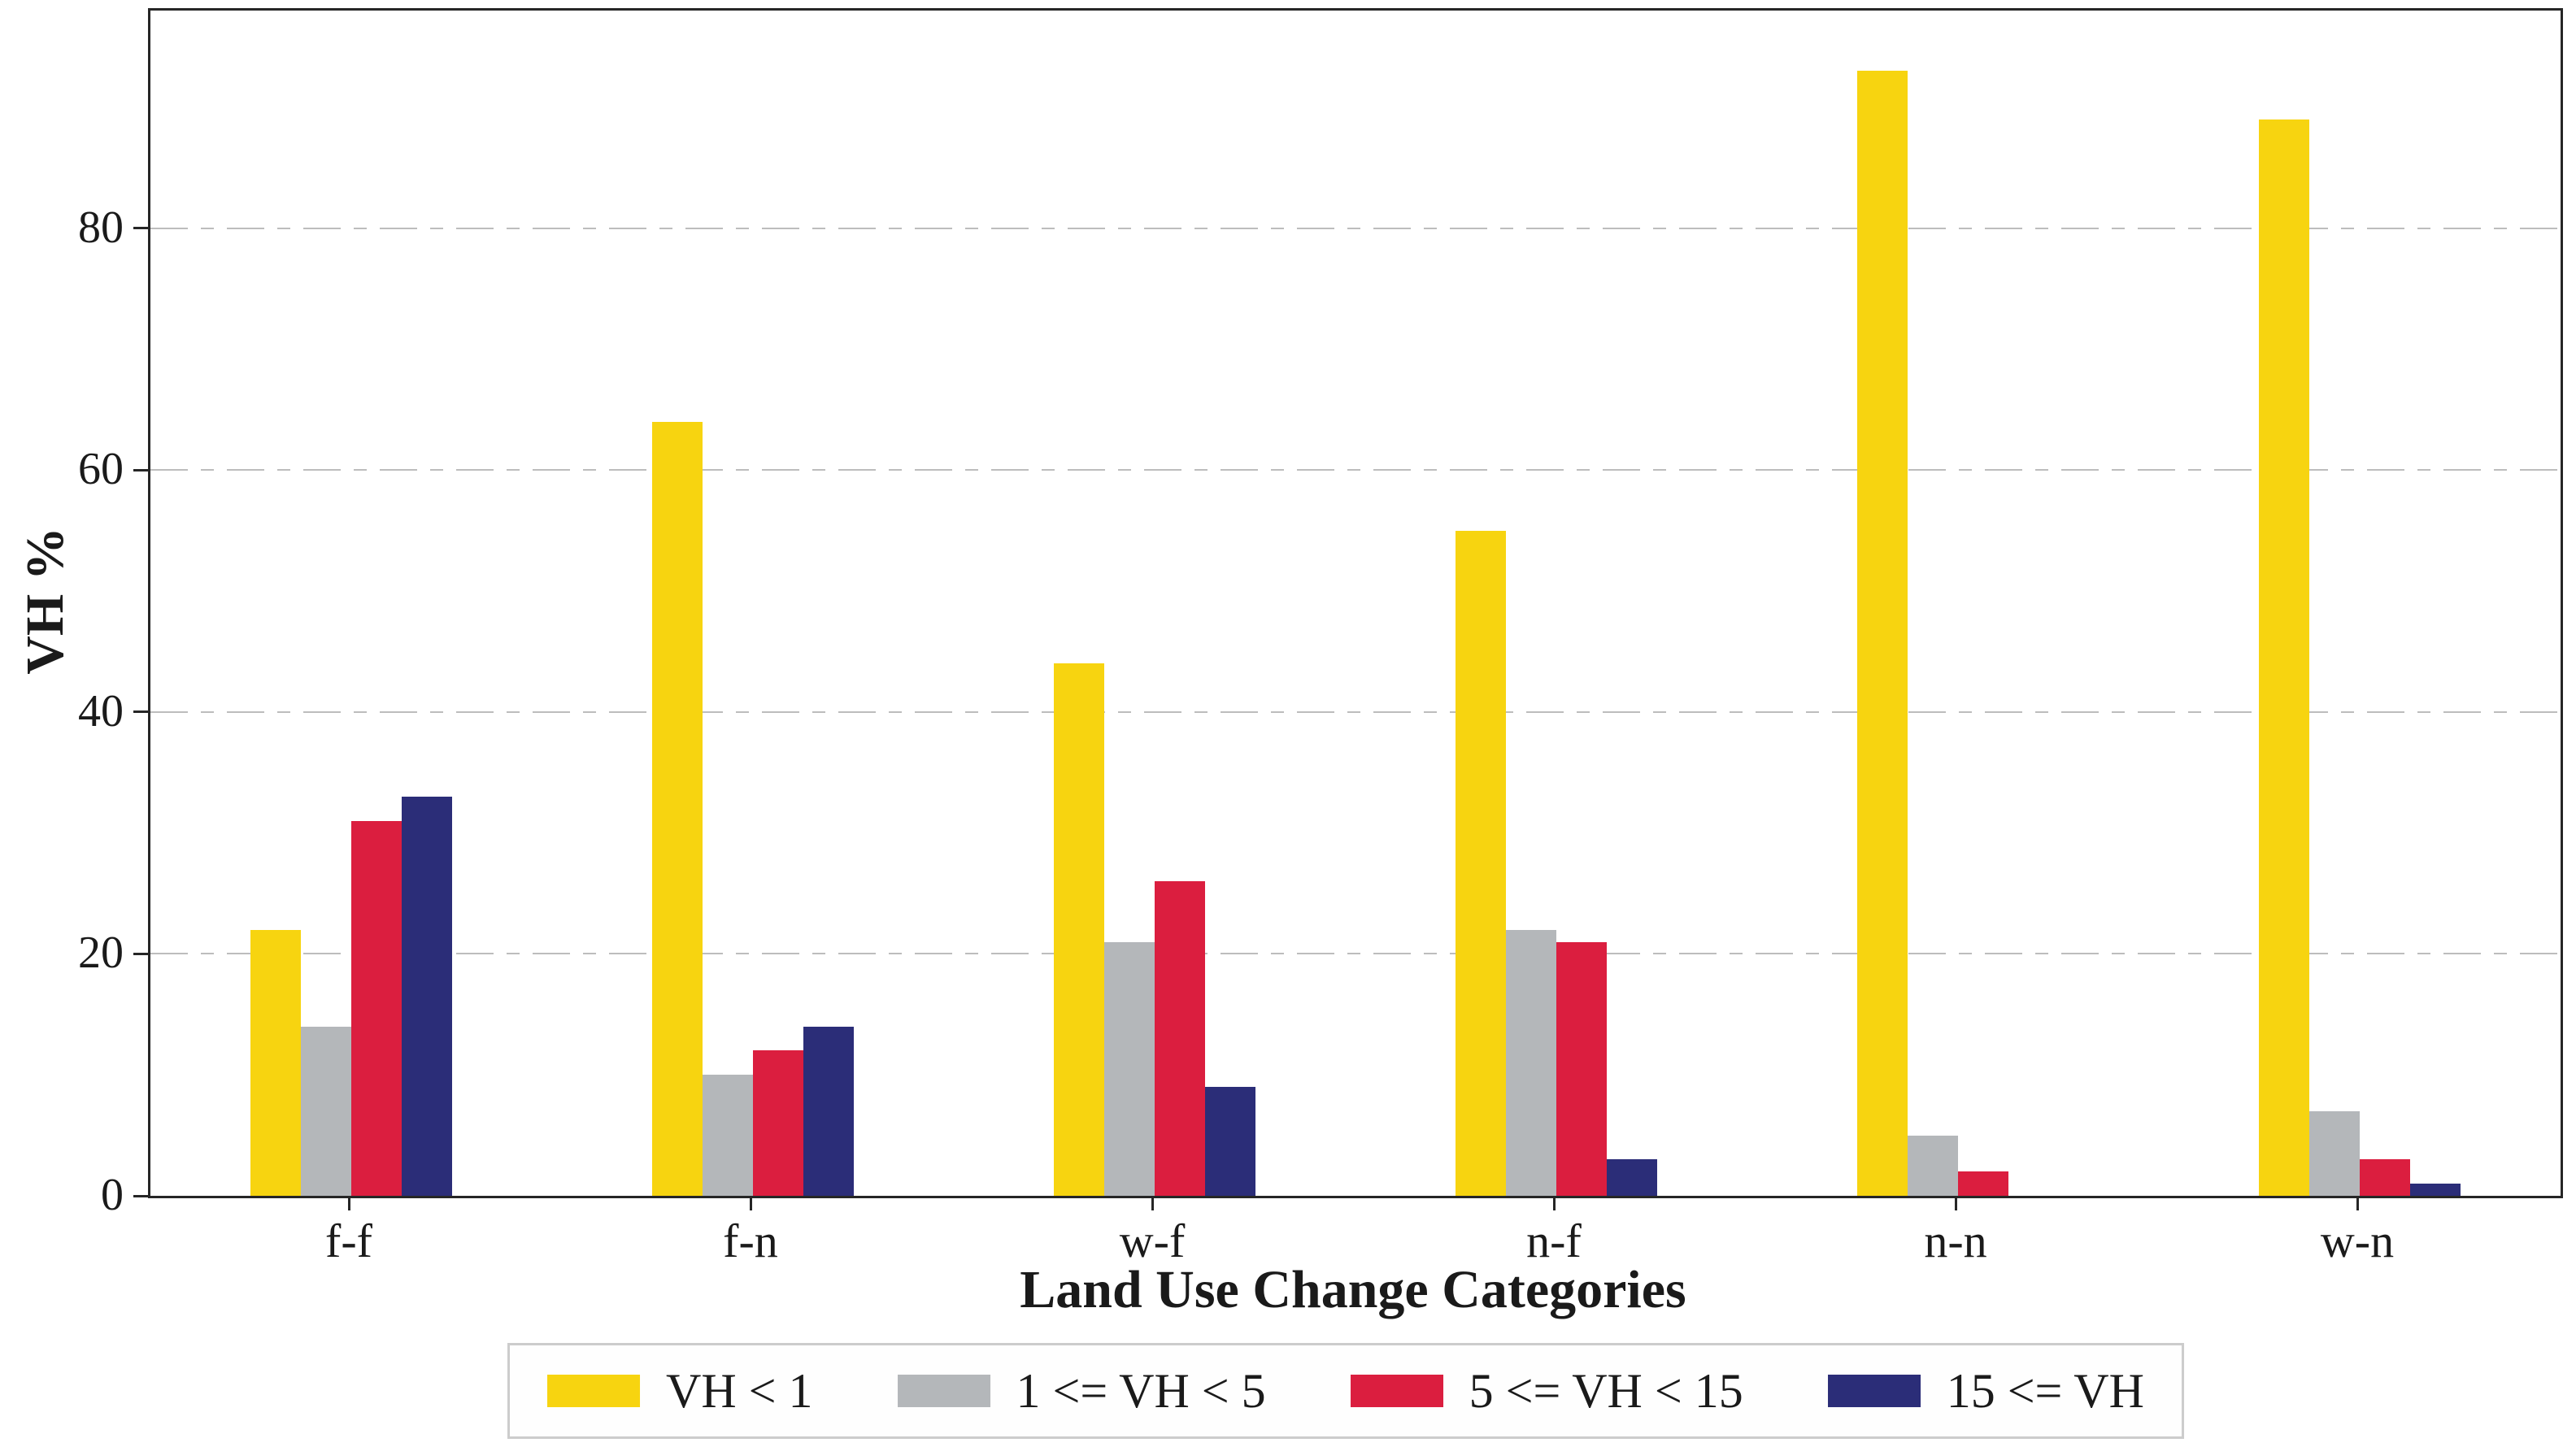 This screenshot has height=1447, width=2576. What do you see at coordinates (1356, 711) in the screenshot?
I see `gridline-y40` at bounding box center [1356, 711].